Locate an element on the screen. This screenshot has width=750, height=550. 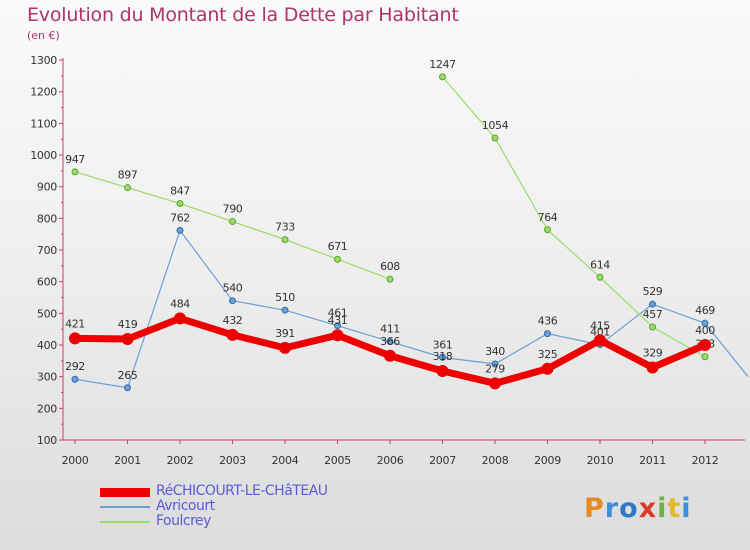
x-tick-label: 2004 is located at coordinates (285, 460).